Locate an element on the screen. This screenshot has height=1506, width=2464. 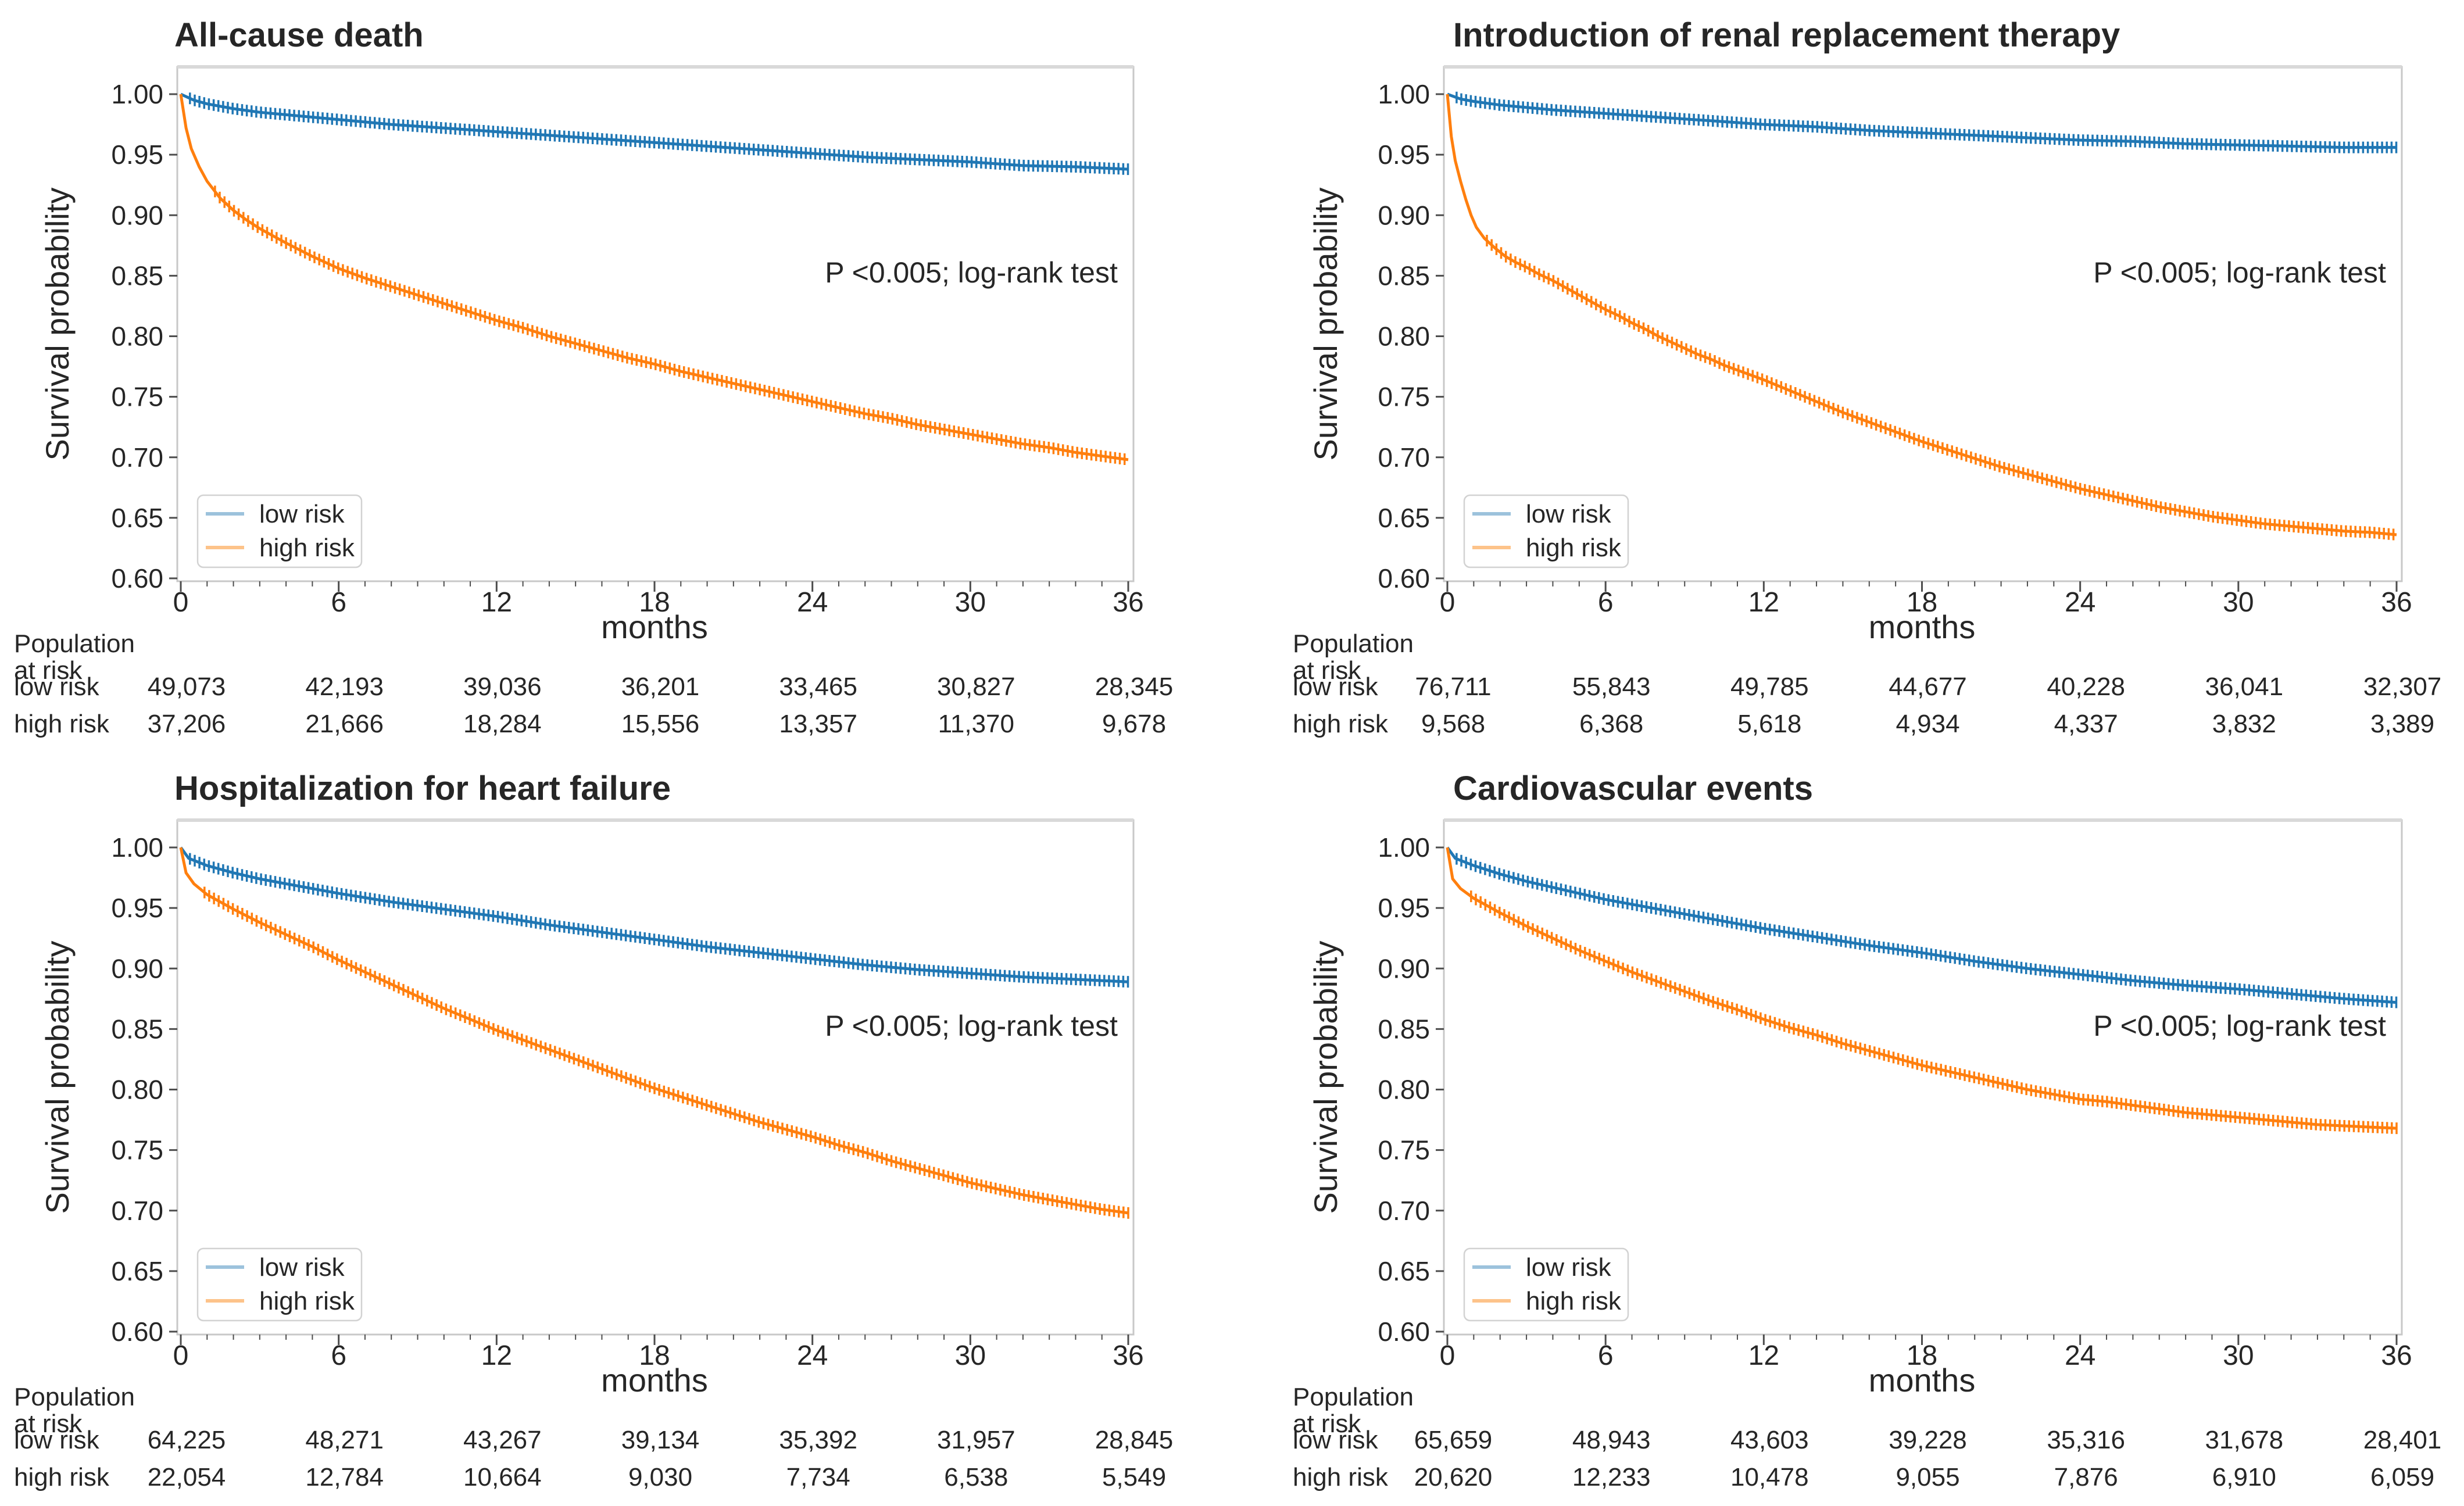
y-tick-label: 0.75 is located at coordinates (1404, 1150).